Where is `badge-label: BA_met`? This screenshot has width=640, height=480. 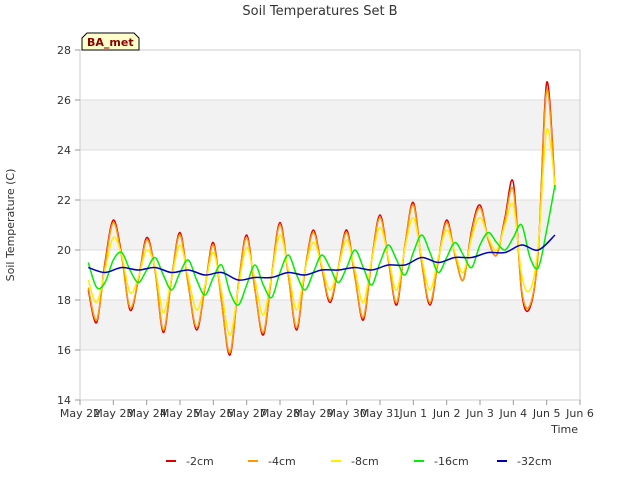
badge-label: BA_met is located at coordinates (110, 42).